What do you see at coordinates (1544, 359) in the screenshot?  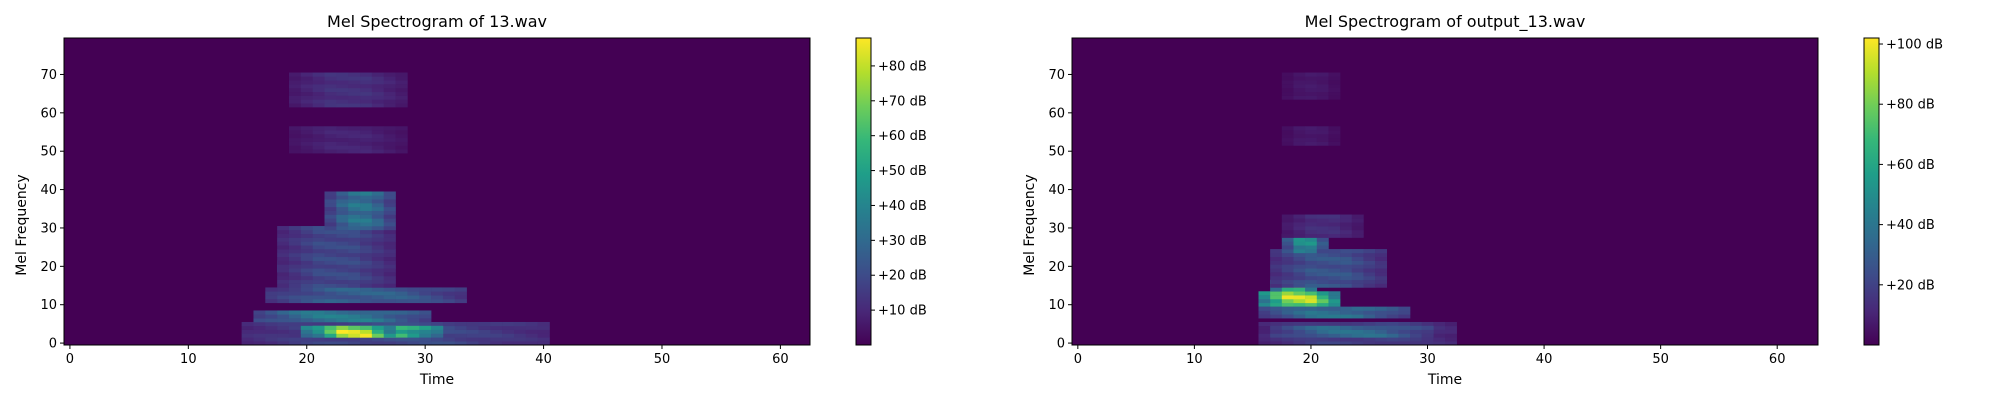 I see `x-tick-label: 40` at bounding box center [1544, 359].